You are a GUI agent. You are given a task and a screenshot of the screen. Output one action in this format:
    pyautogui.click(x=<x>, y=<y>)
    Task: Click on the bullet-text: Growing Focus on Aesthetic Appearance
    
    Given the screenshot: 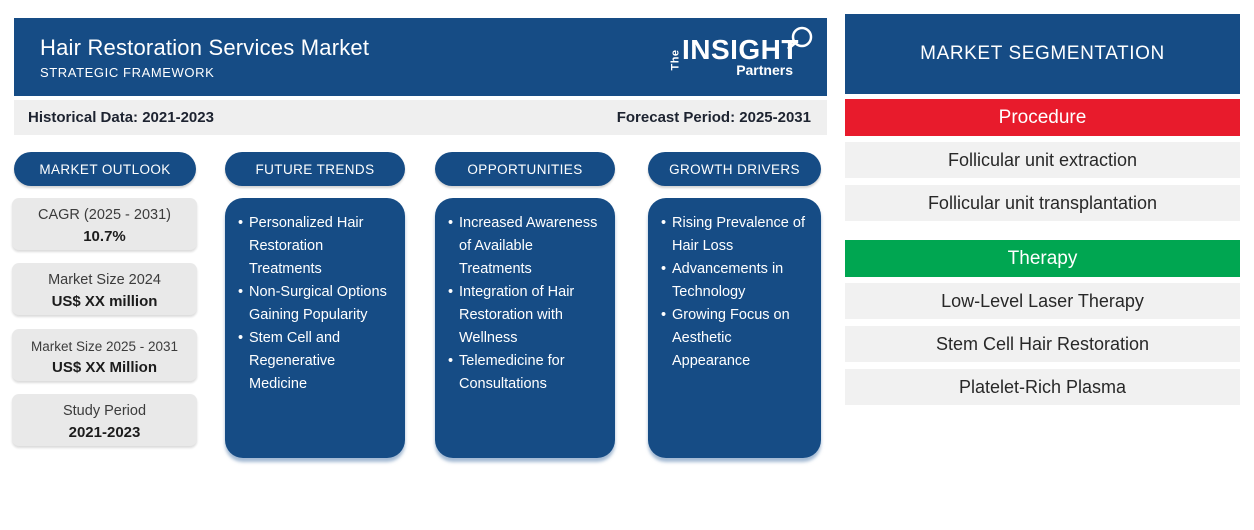 What is the action you would take?
    pyautogui.click(x=731, y=338)
    